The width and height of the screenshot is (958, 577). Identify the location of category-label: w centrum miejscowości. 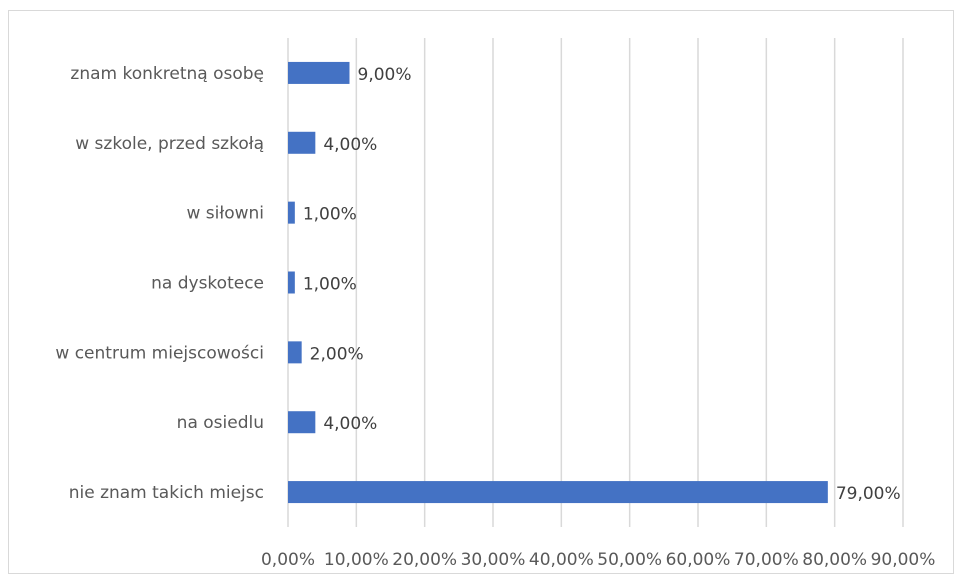
(159, 353).